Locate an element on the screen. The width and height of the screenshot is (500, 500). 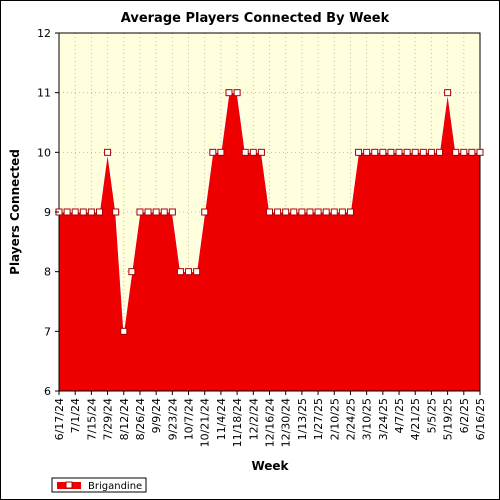
x-tick-label: 11/18/24 is located at coordinates (237, 422).